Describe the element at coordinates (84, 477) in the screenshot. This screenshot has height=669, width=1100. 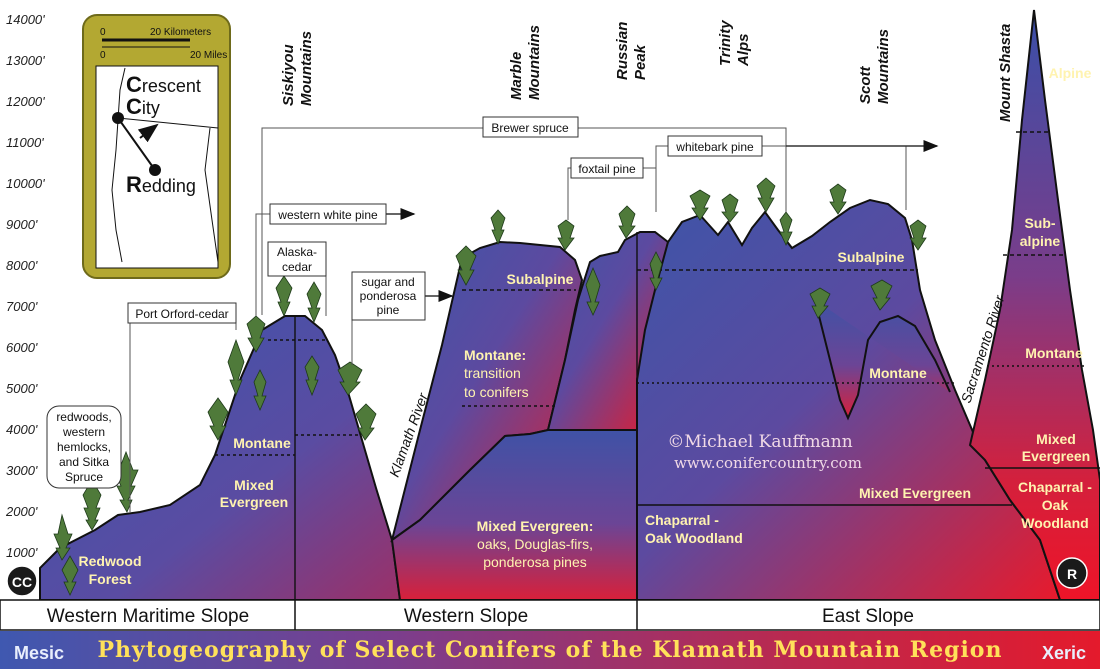
I see `redwoods-label-5: Spruce` at that location.